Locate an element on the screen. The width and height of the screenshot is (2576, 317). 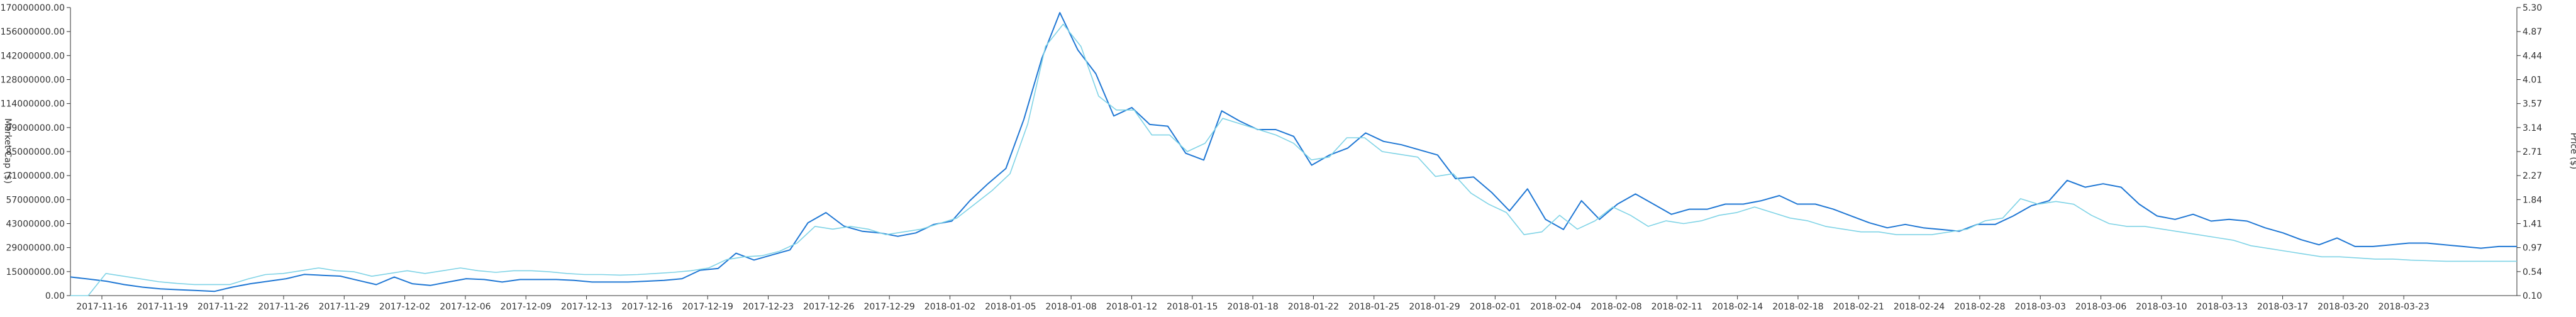
x-tick-label: 2017-11-26 is located at coordinates (283, 307).